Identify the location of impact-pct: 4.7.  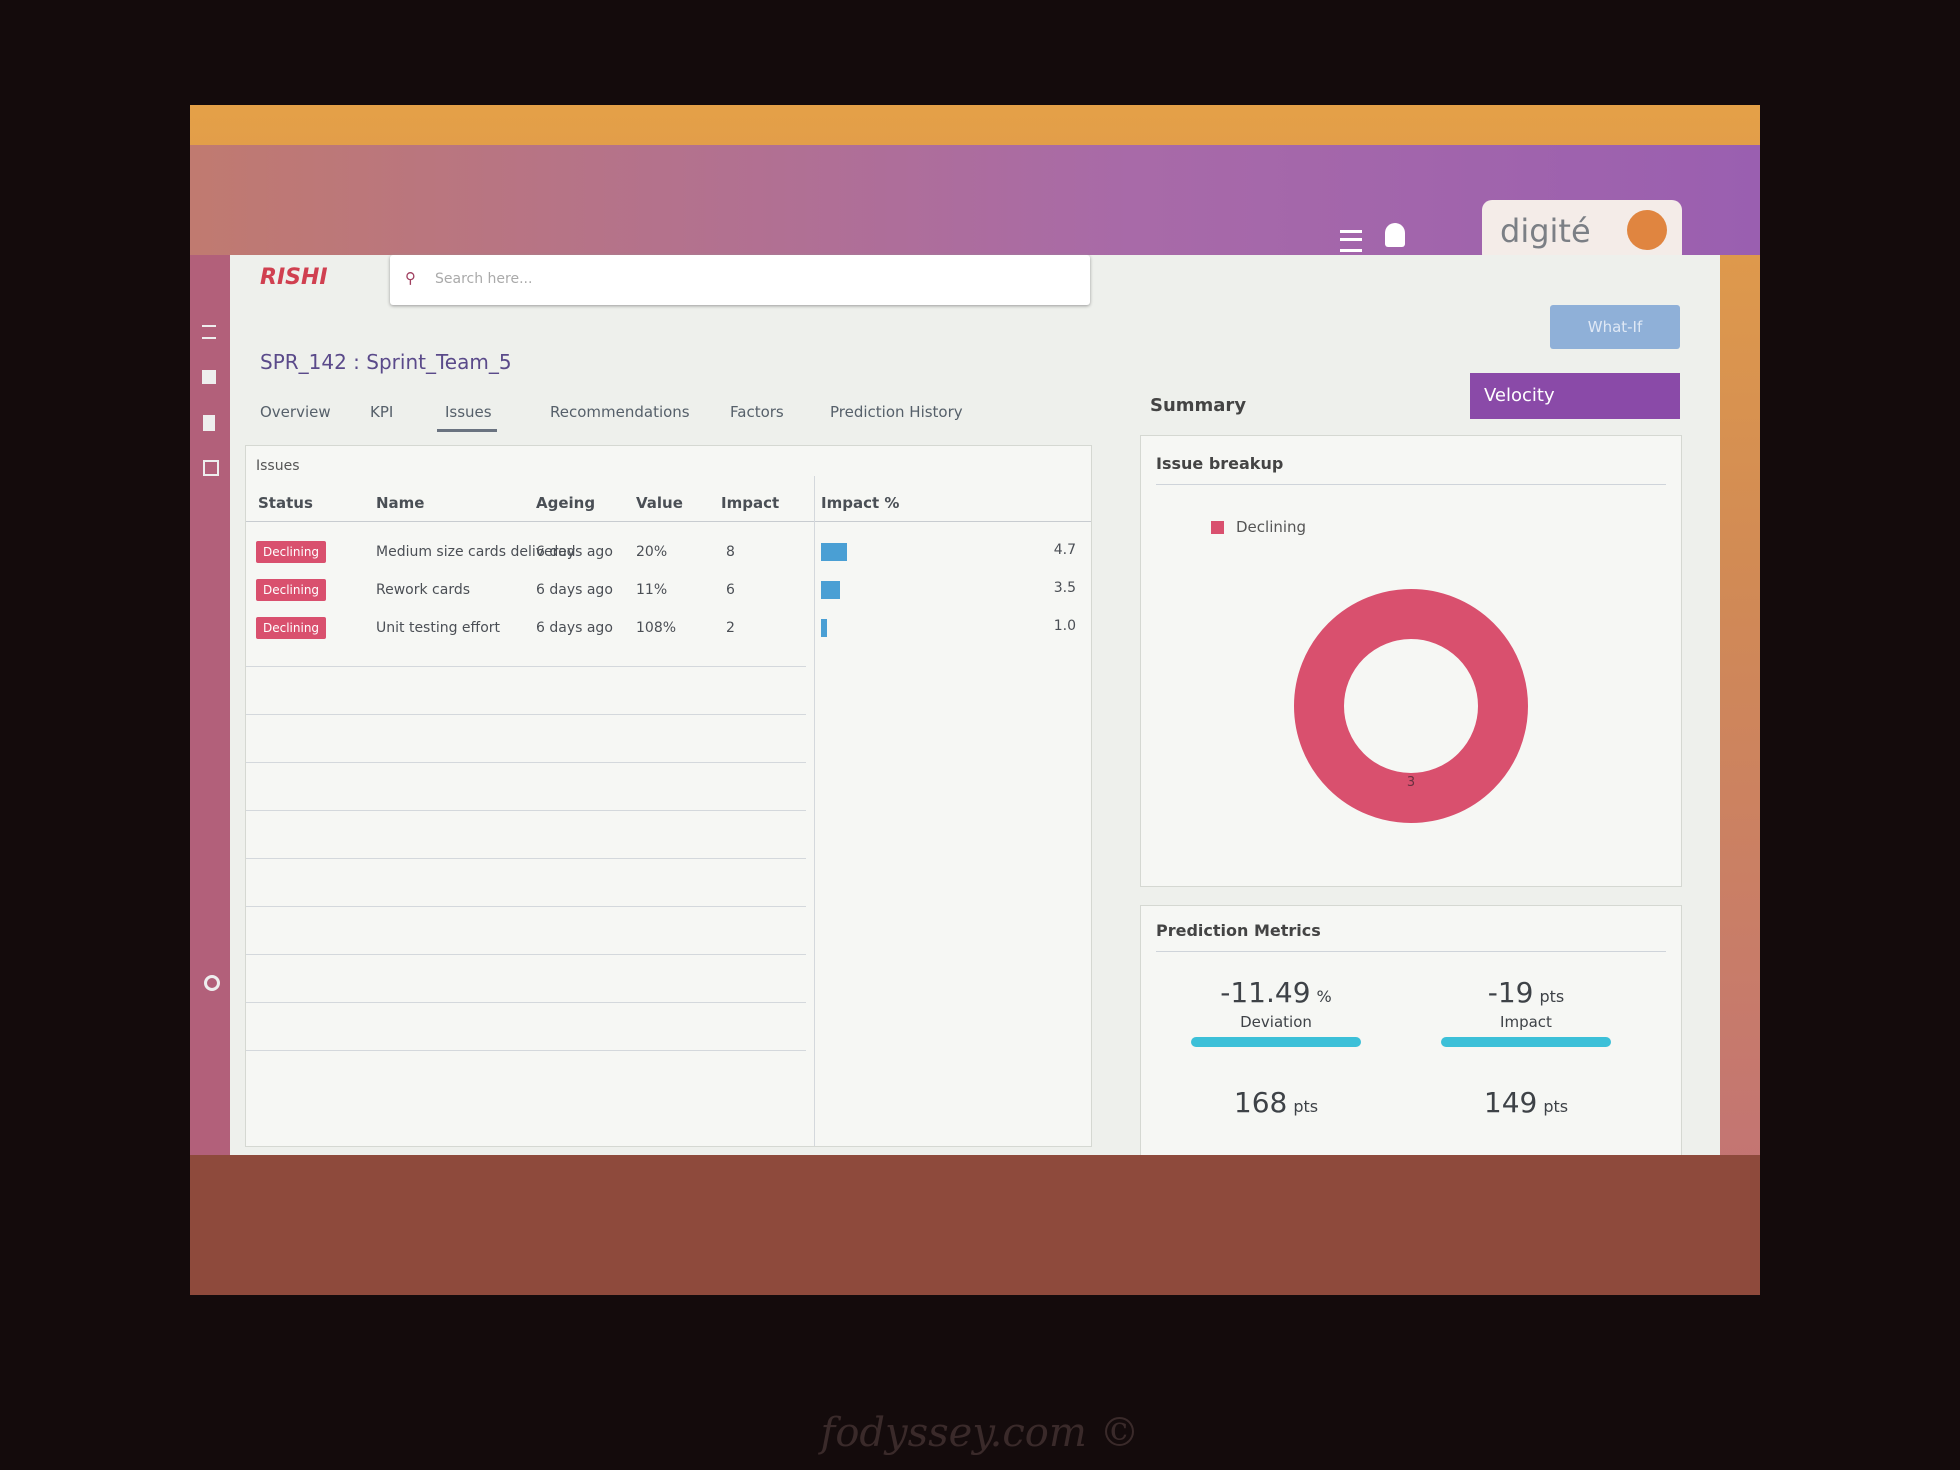
(1064, 550).